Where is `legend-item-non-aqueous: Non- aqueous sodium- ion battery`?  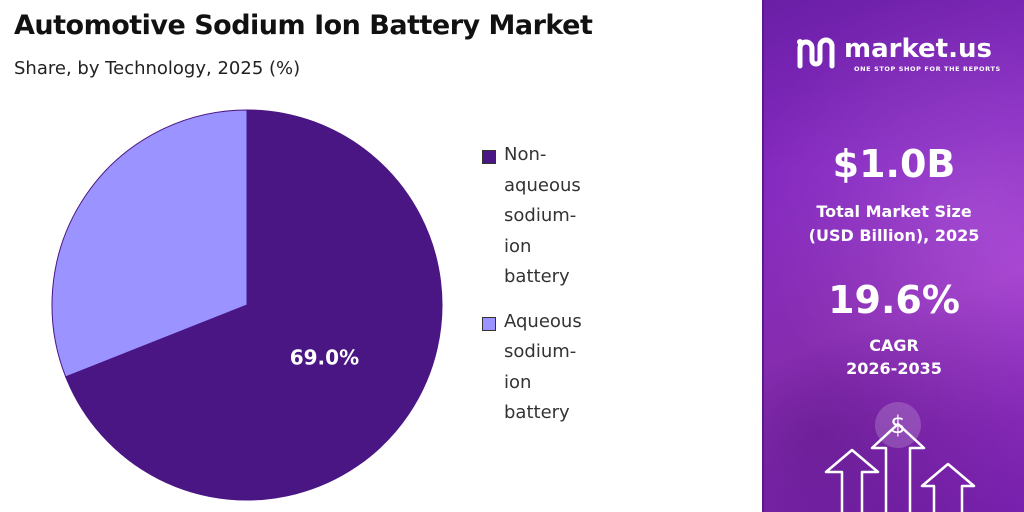
legend-item-non-aqueous: Non- aqueous sodium- ion battery is located at coordinates (542, 216).